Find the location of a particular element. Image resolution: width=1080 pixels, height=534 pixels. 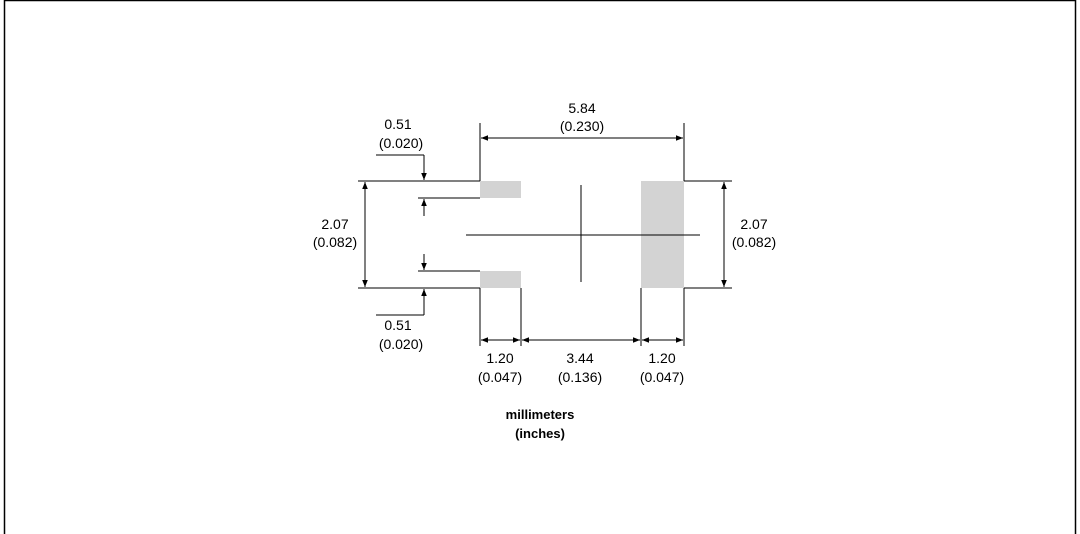

small-pad-top is located at coordinates (500, 189).